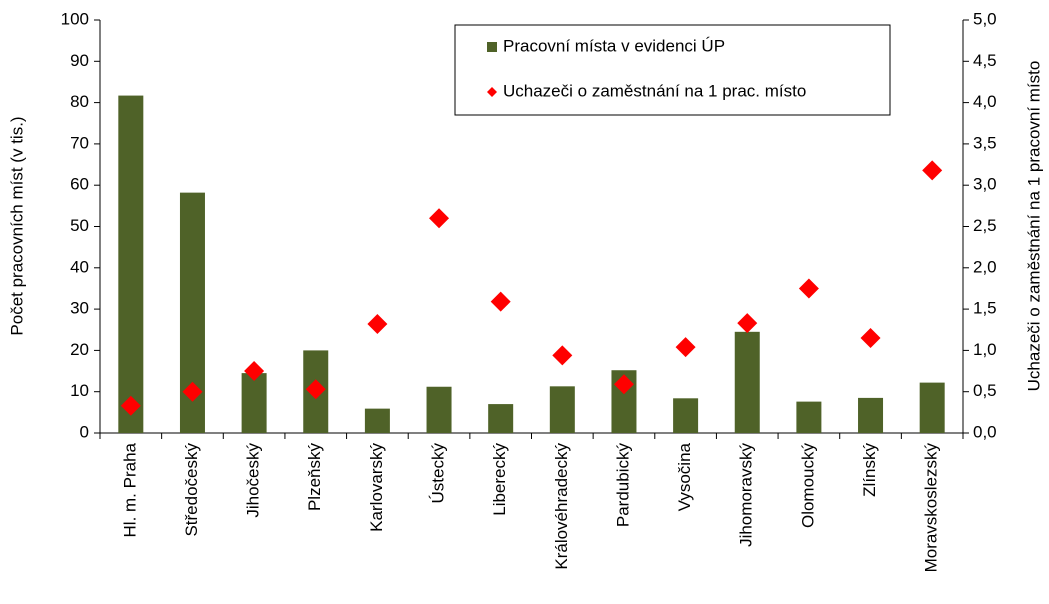 The image size is (1049, 604). What do you see at coordinates (438, 473) in the screenshot?
I see `x-tick-label: Ústecký` at bounding box center [438, 473].